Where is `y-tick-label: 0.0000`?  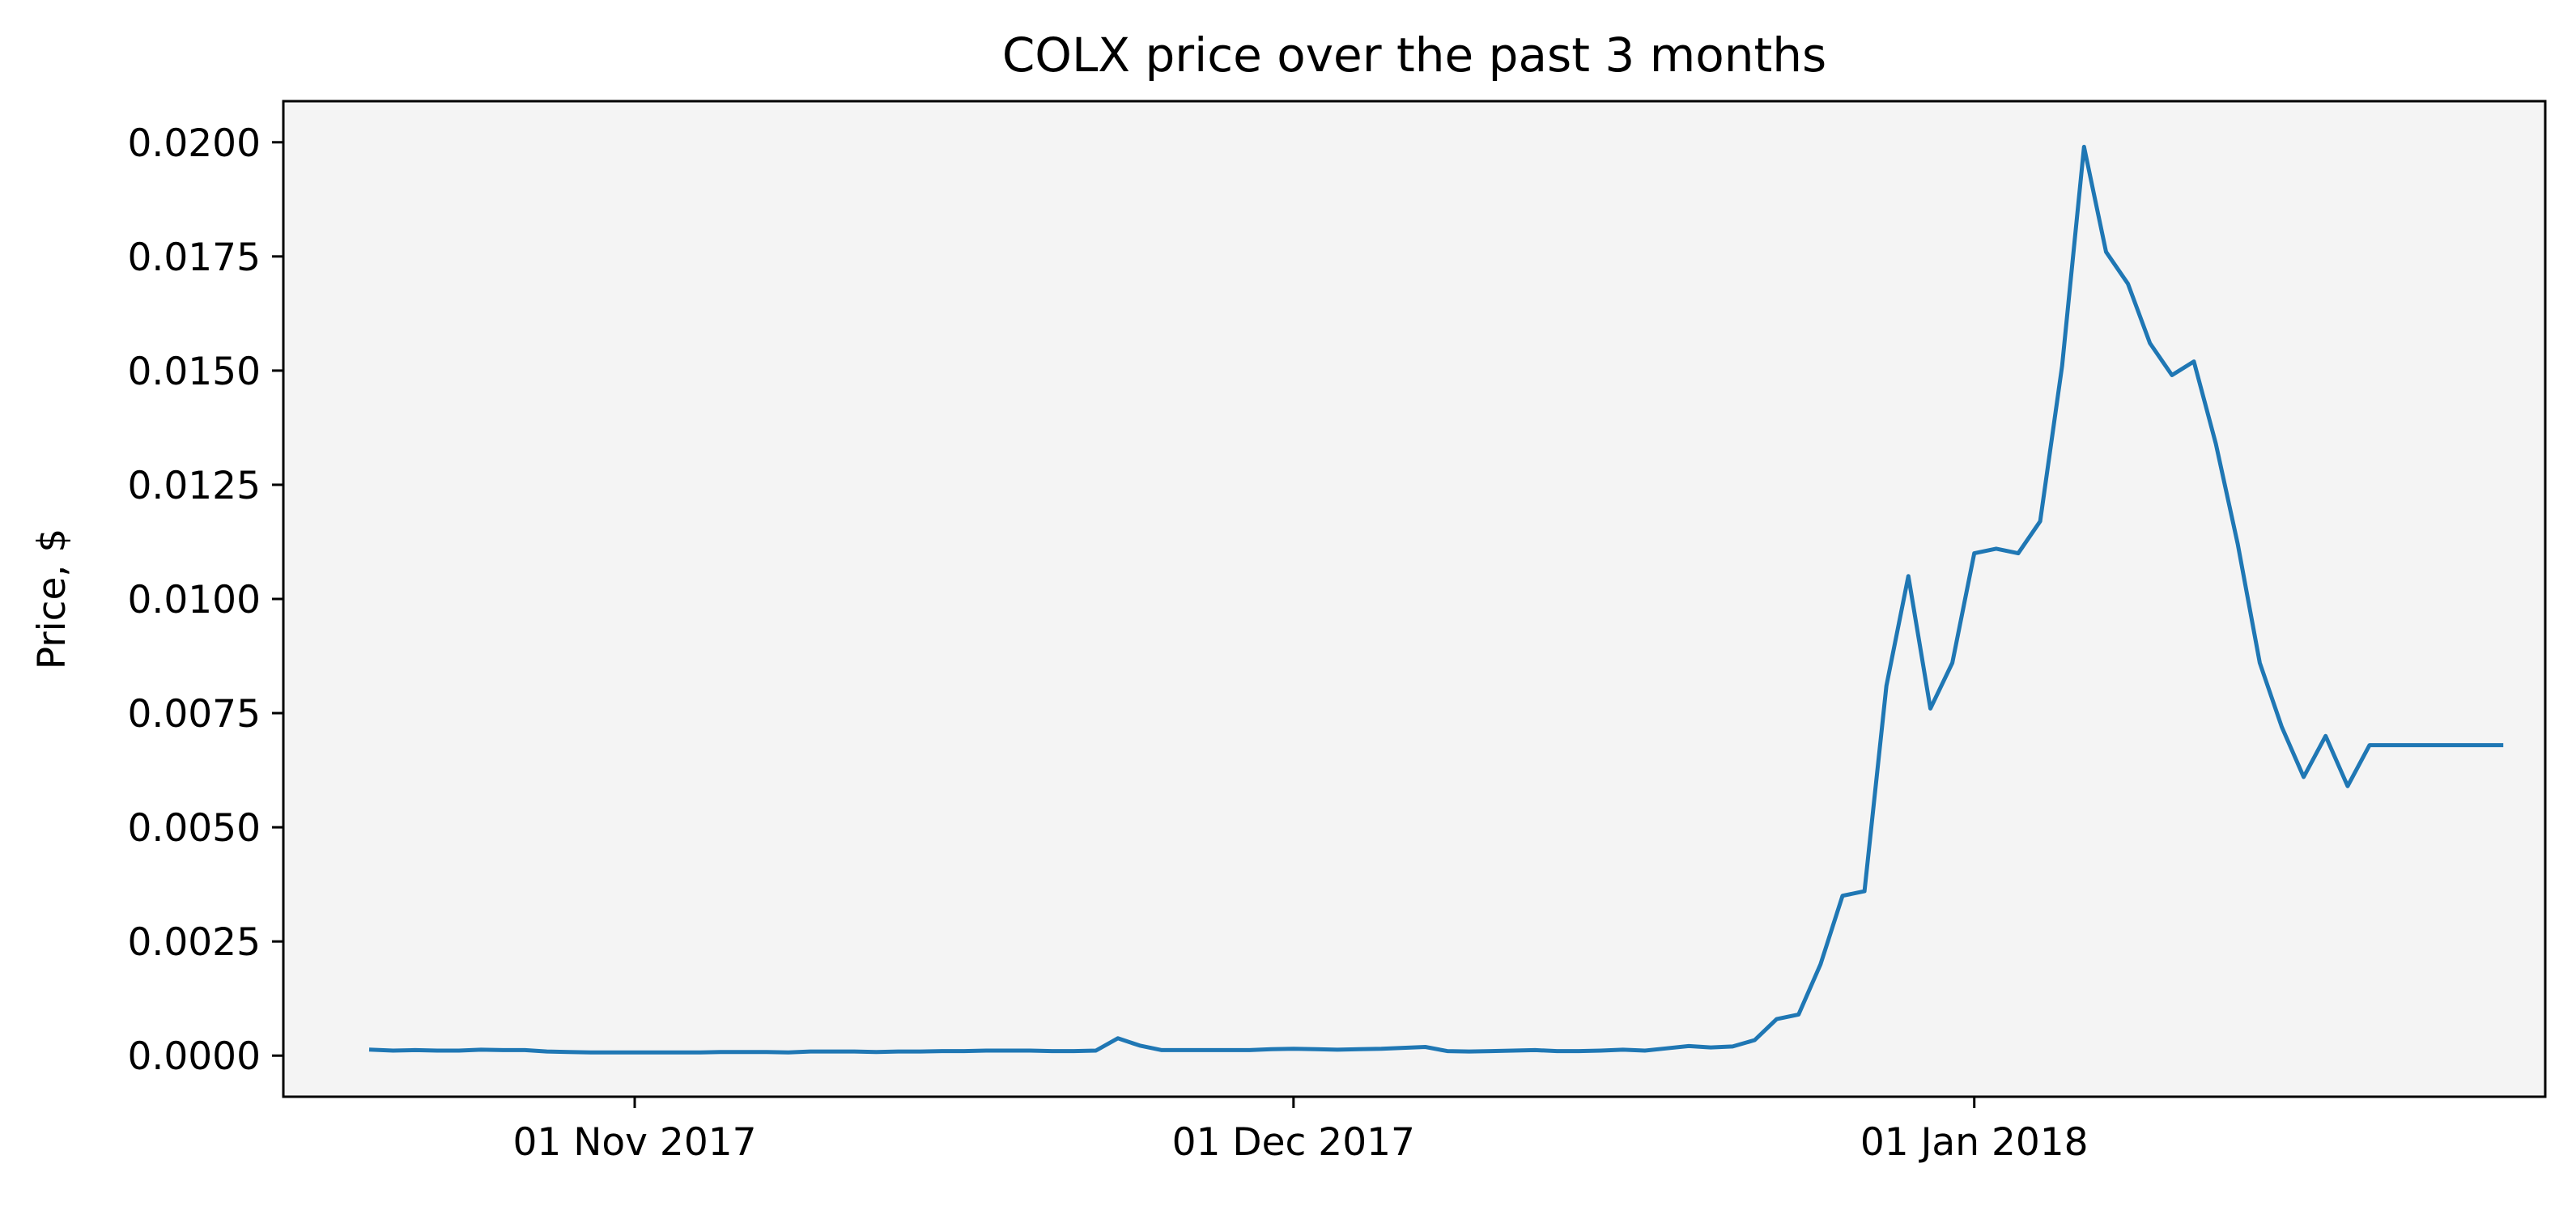 y-tick-label: 0.0000 is located at coordinates (194, 1056).